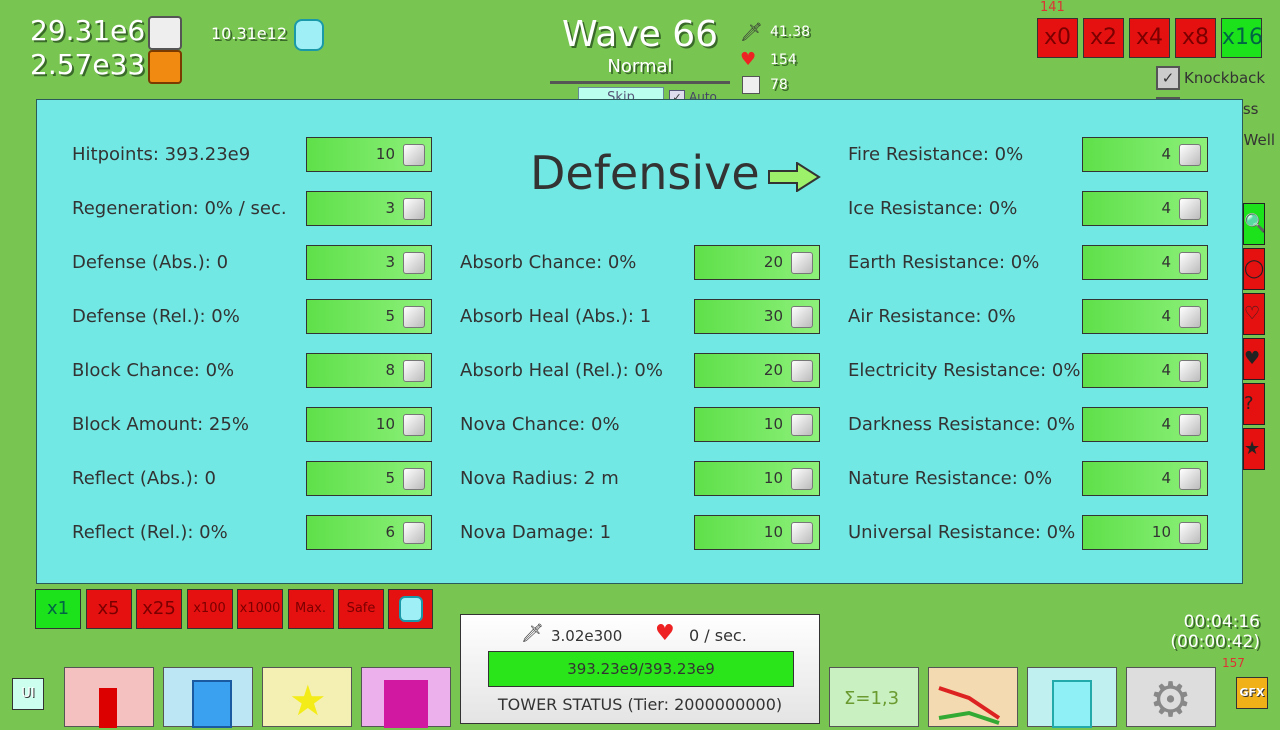 Image resolution: width=1280 pixels, height=730 pixels. I want to click on formula-icon: Σ=1,3, so click(872, 698).